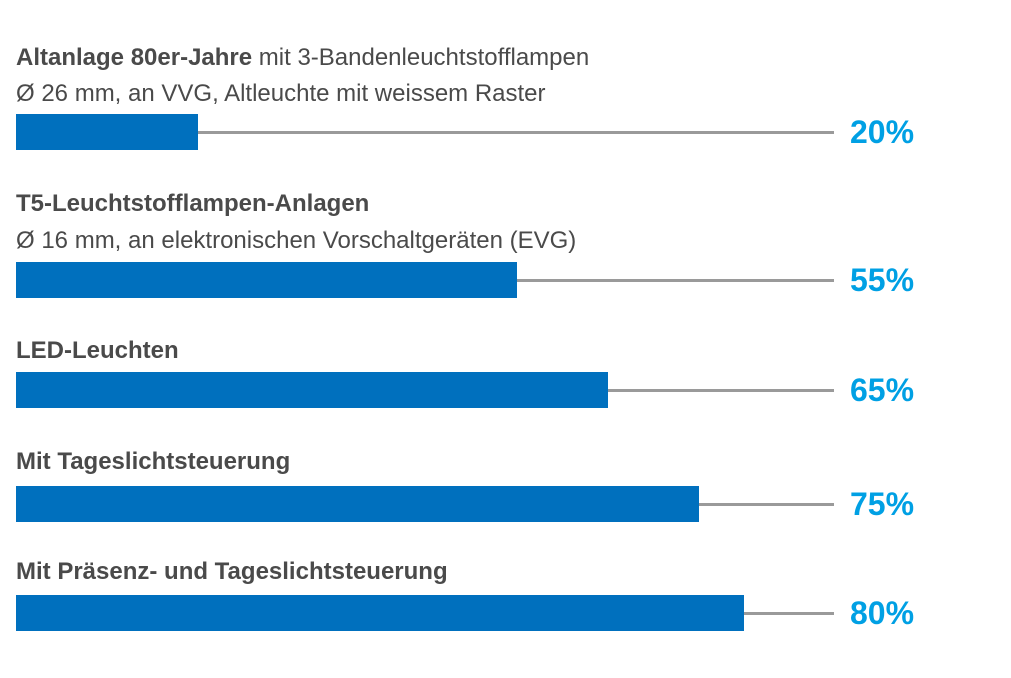 This screenshot has width=1011, height=678. I want to click on category-label-bold: Altanlage 80er-Jahre, so click(134, 57).